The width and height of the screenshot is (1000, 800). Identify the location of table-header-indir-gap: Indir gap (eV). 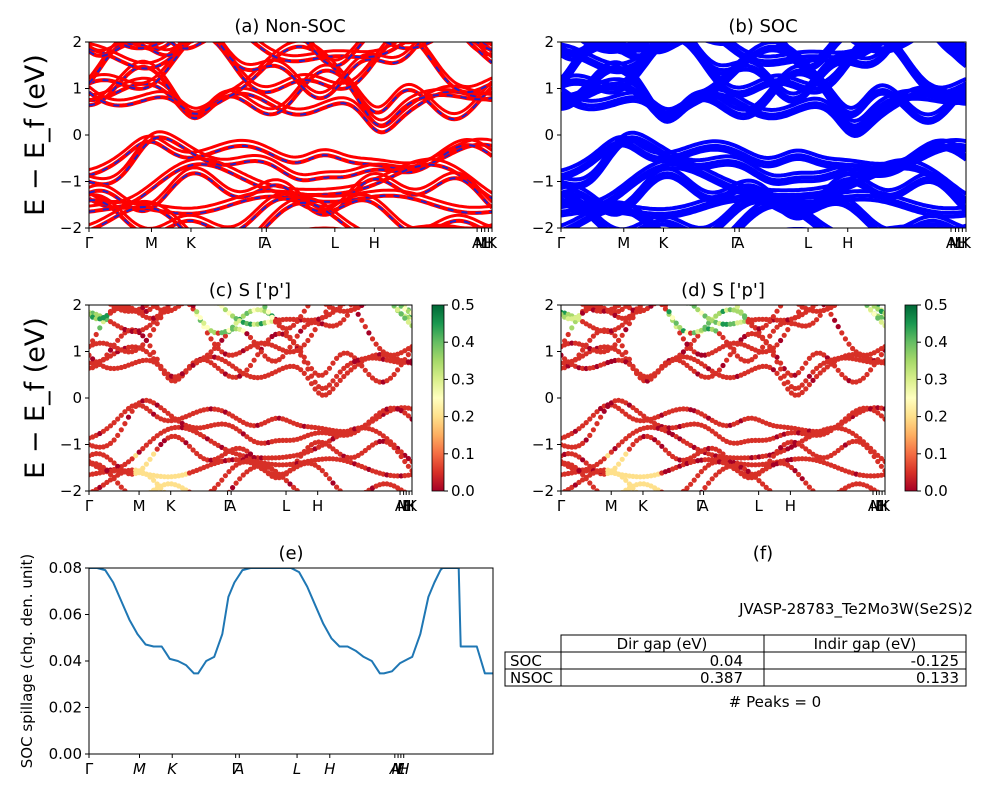
(865, 644).